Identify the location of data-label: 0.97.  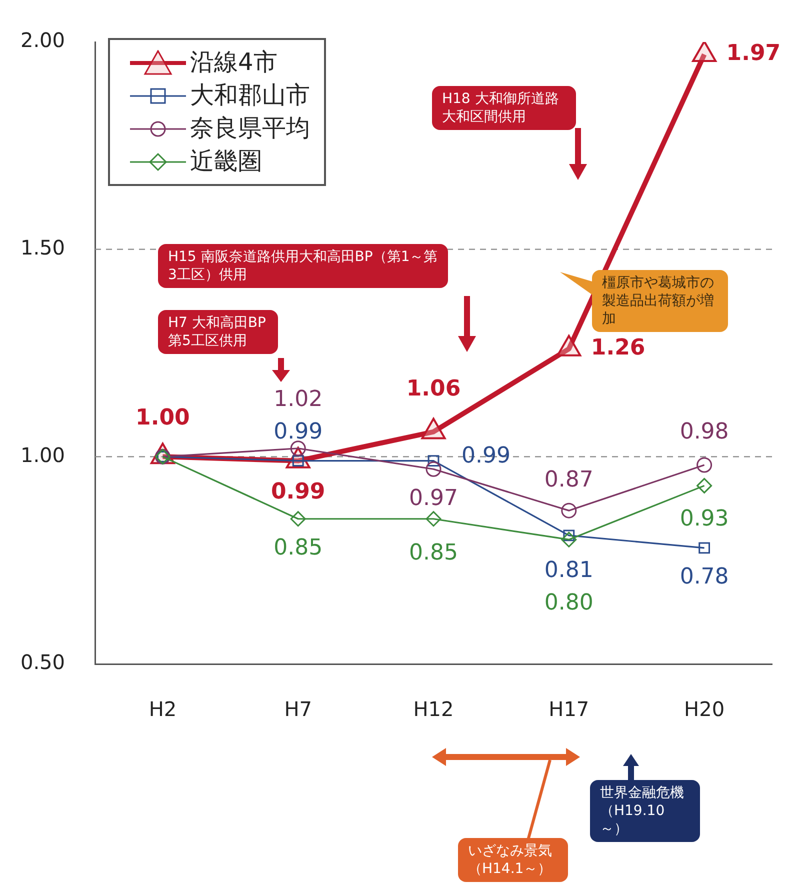
(433, 498).